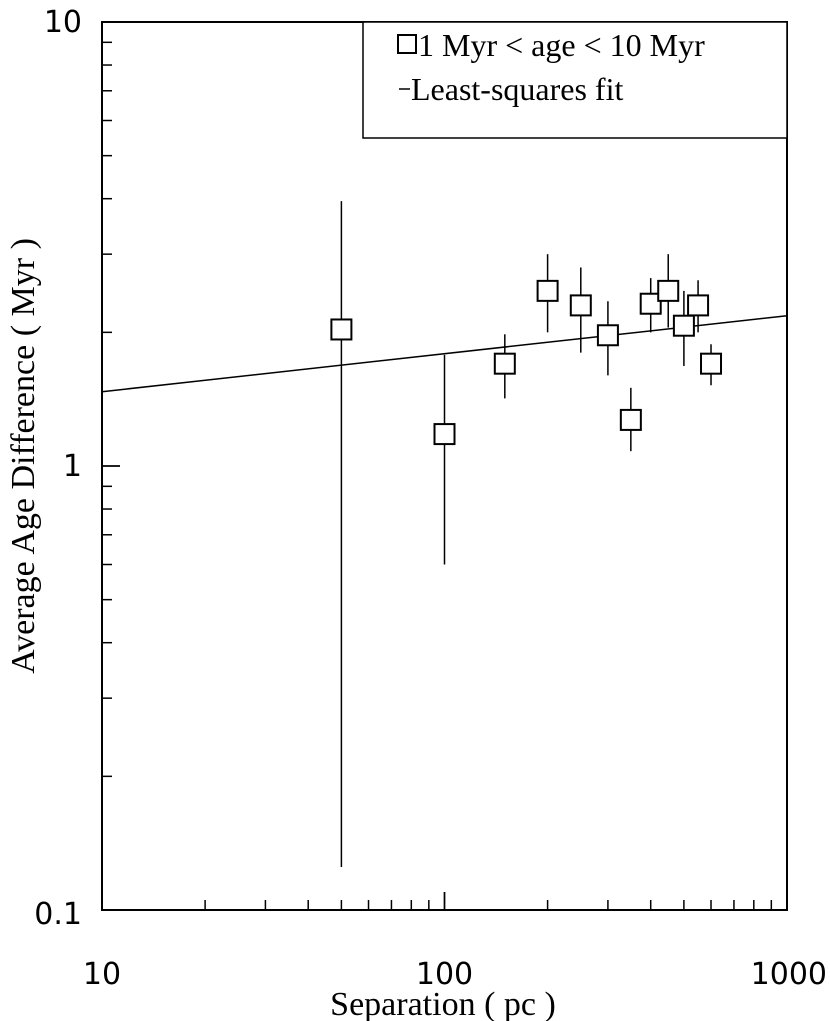 The width and height of the screenshot is (830, 1021). I want to click on y-axis-title: Average Age Difference ( Myr ), so click(23, 456).